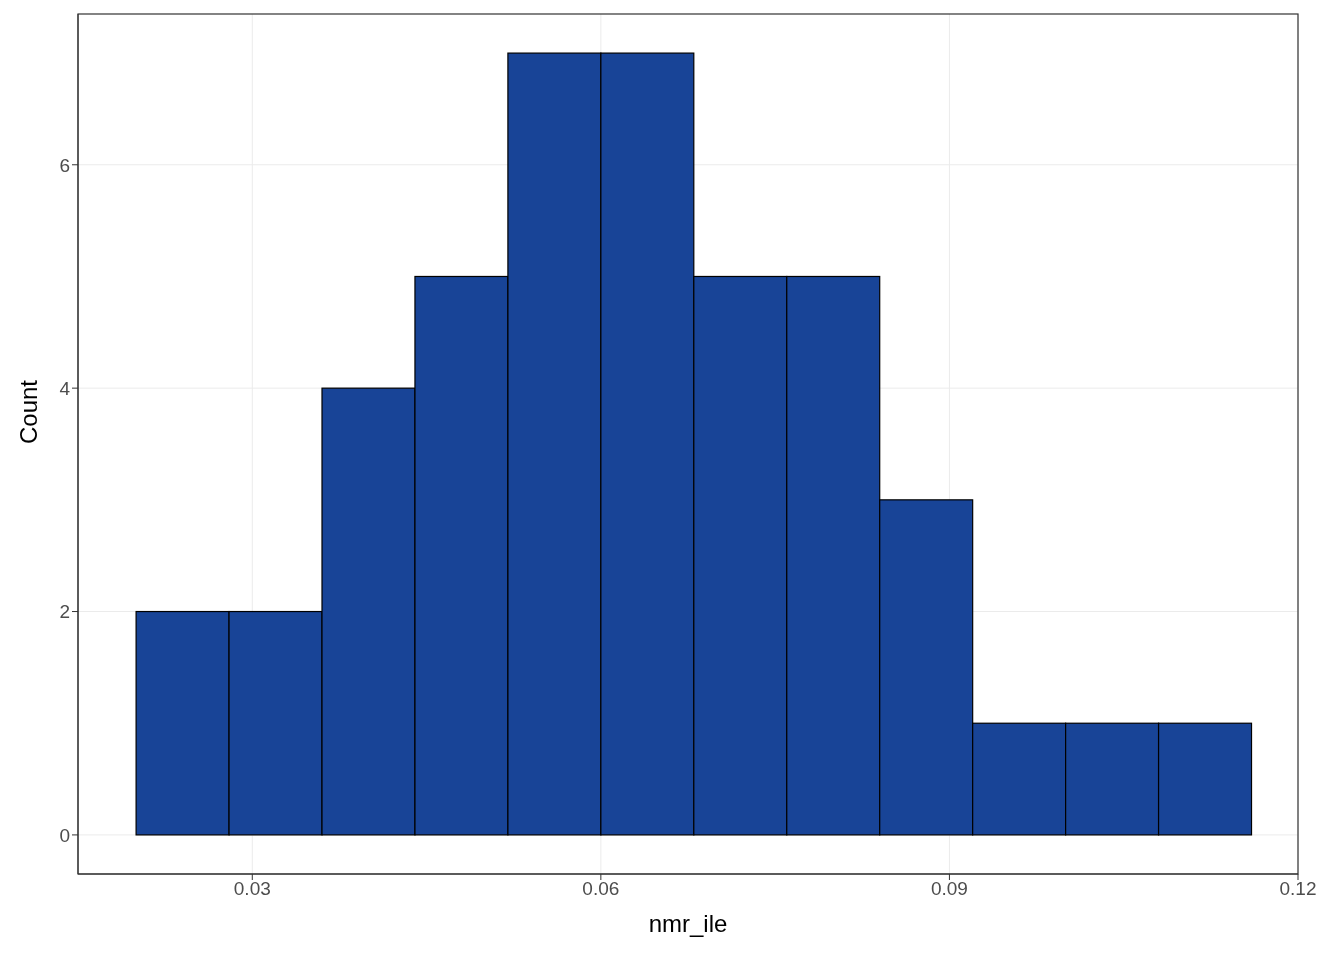 The height and width of the screenshot is (960, 1344). Describe the element at coordinates (688, 923) in the screenshot. I see `x-axis-title: nmr_ile` at that location.